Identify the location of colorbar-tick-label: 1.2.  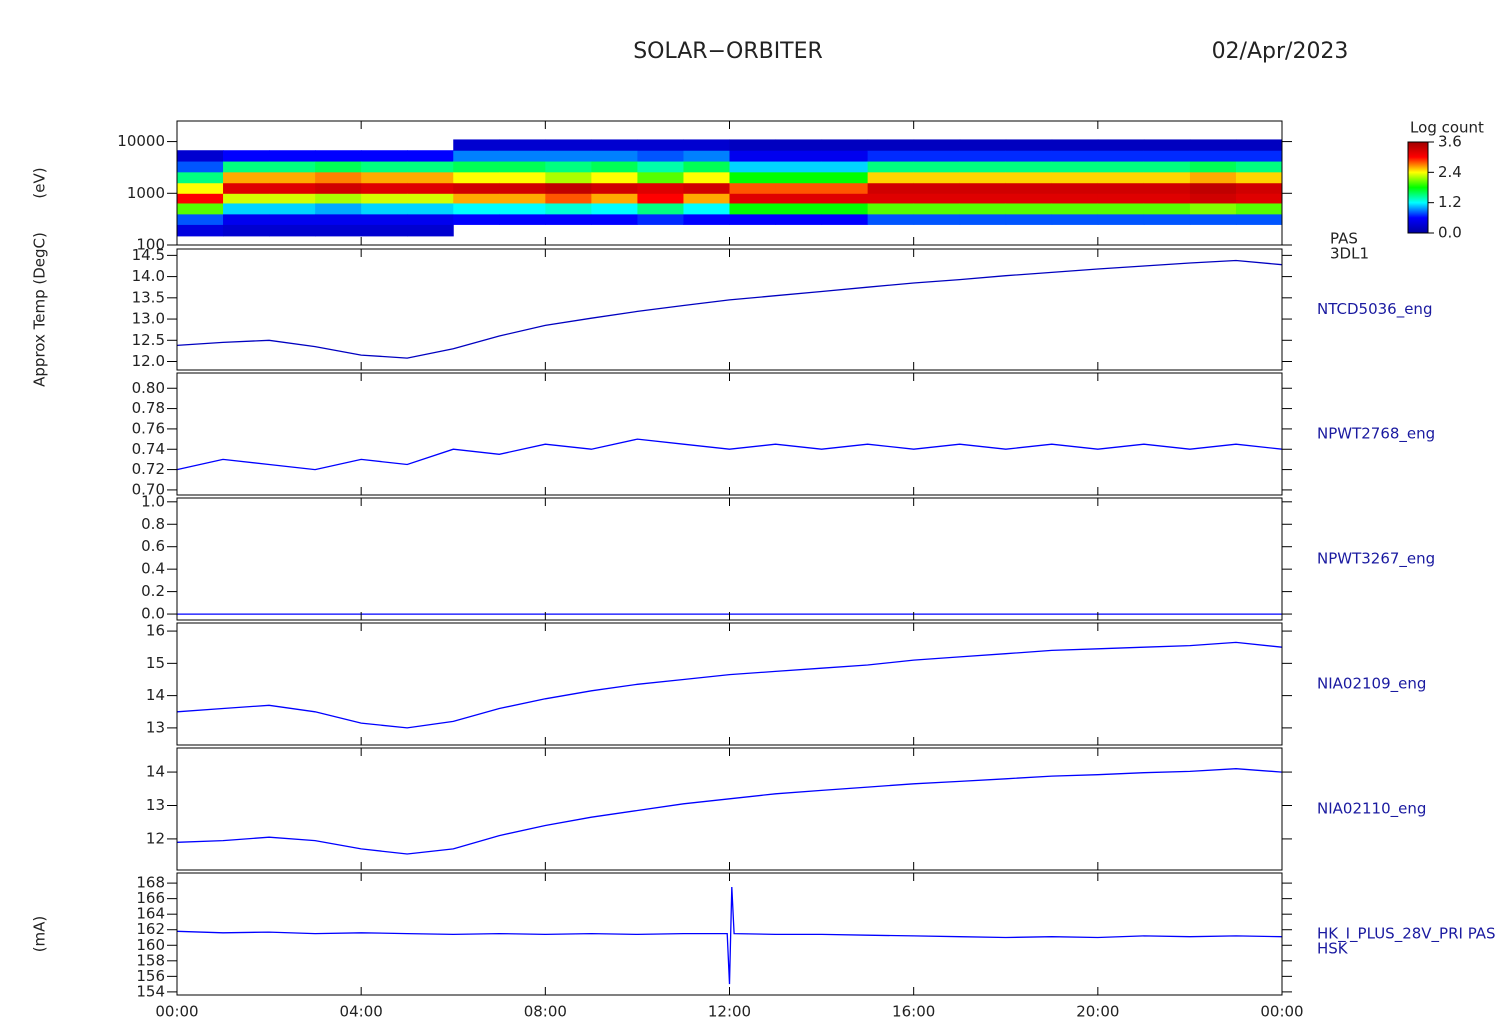
(1450, 202).